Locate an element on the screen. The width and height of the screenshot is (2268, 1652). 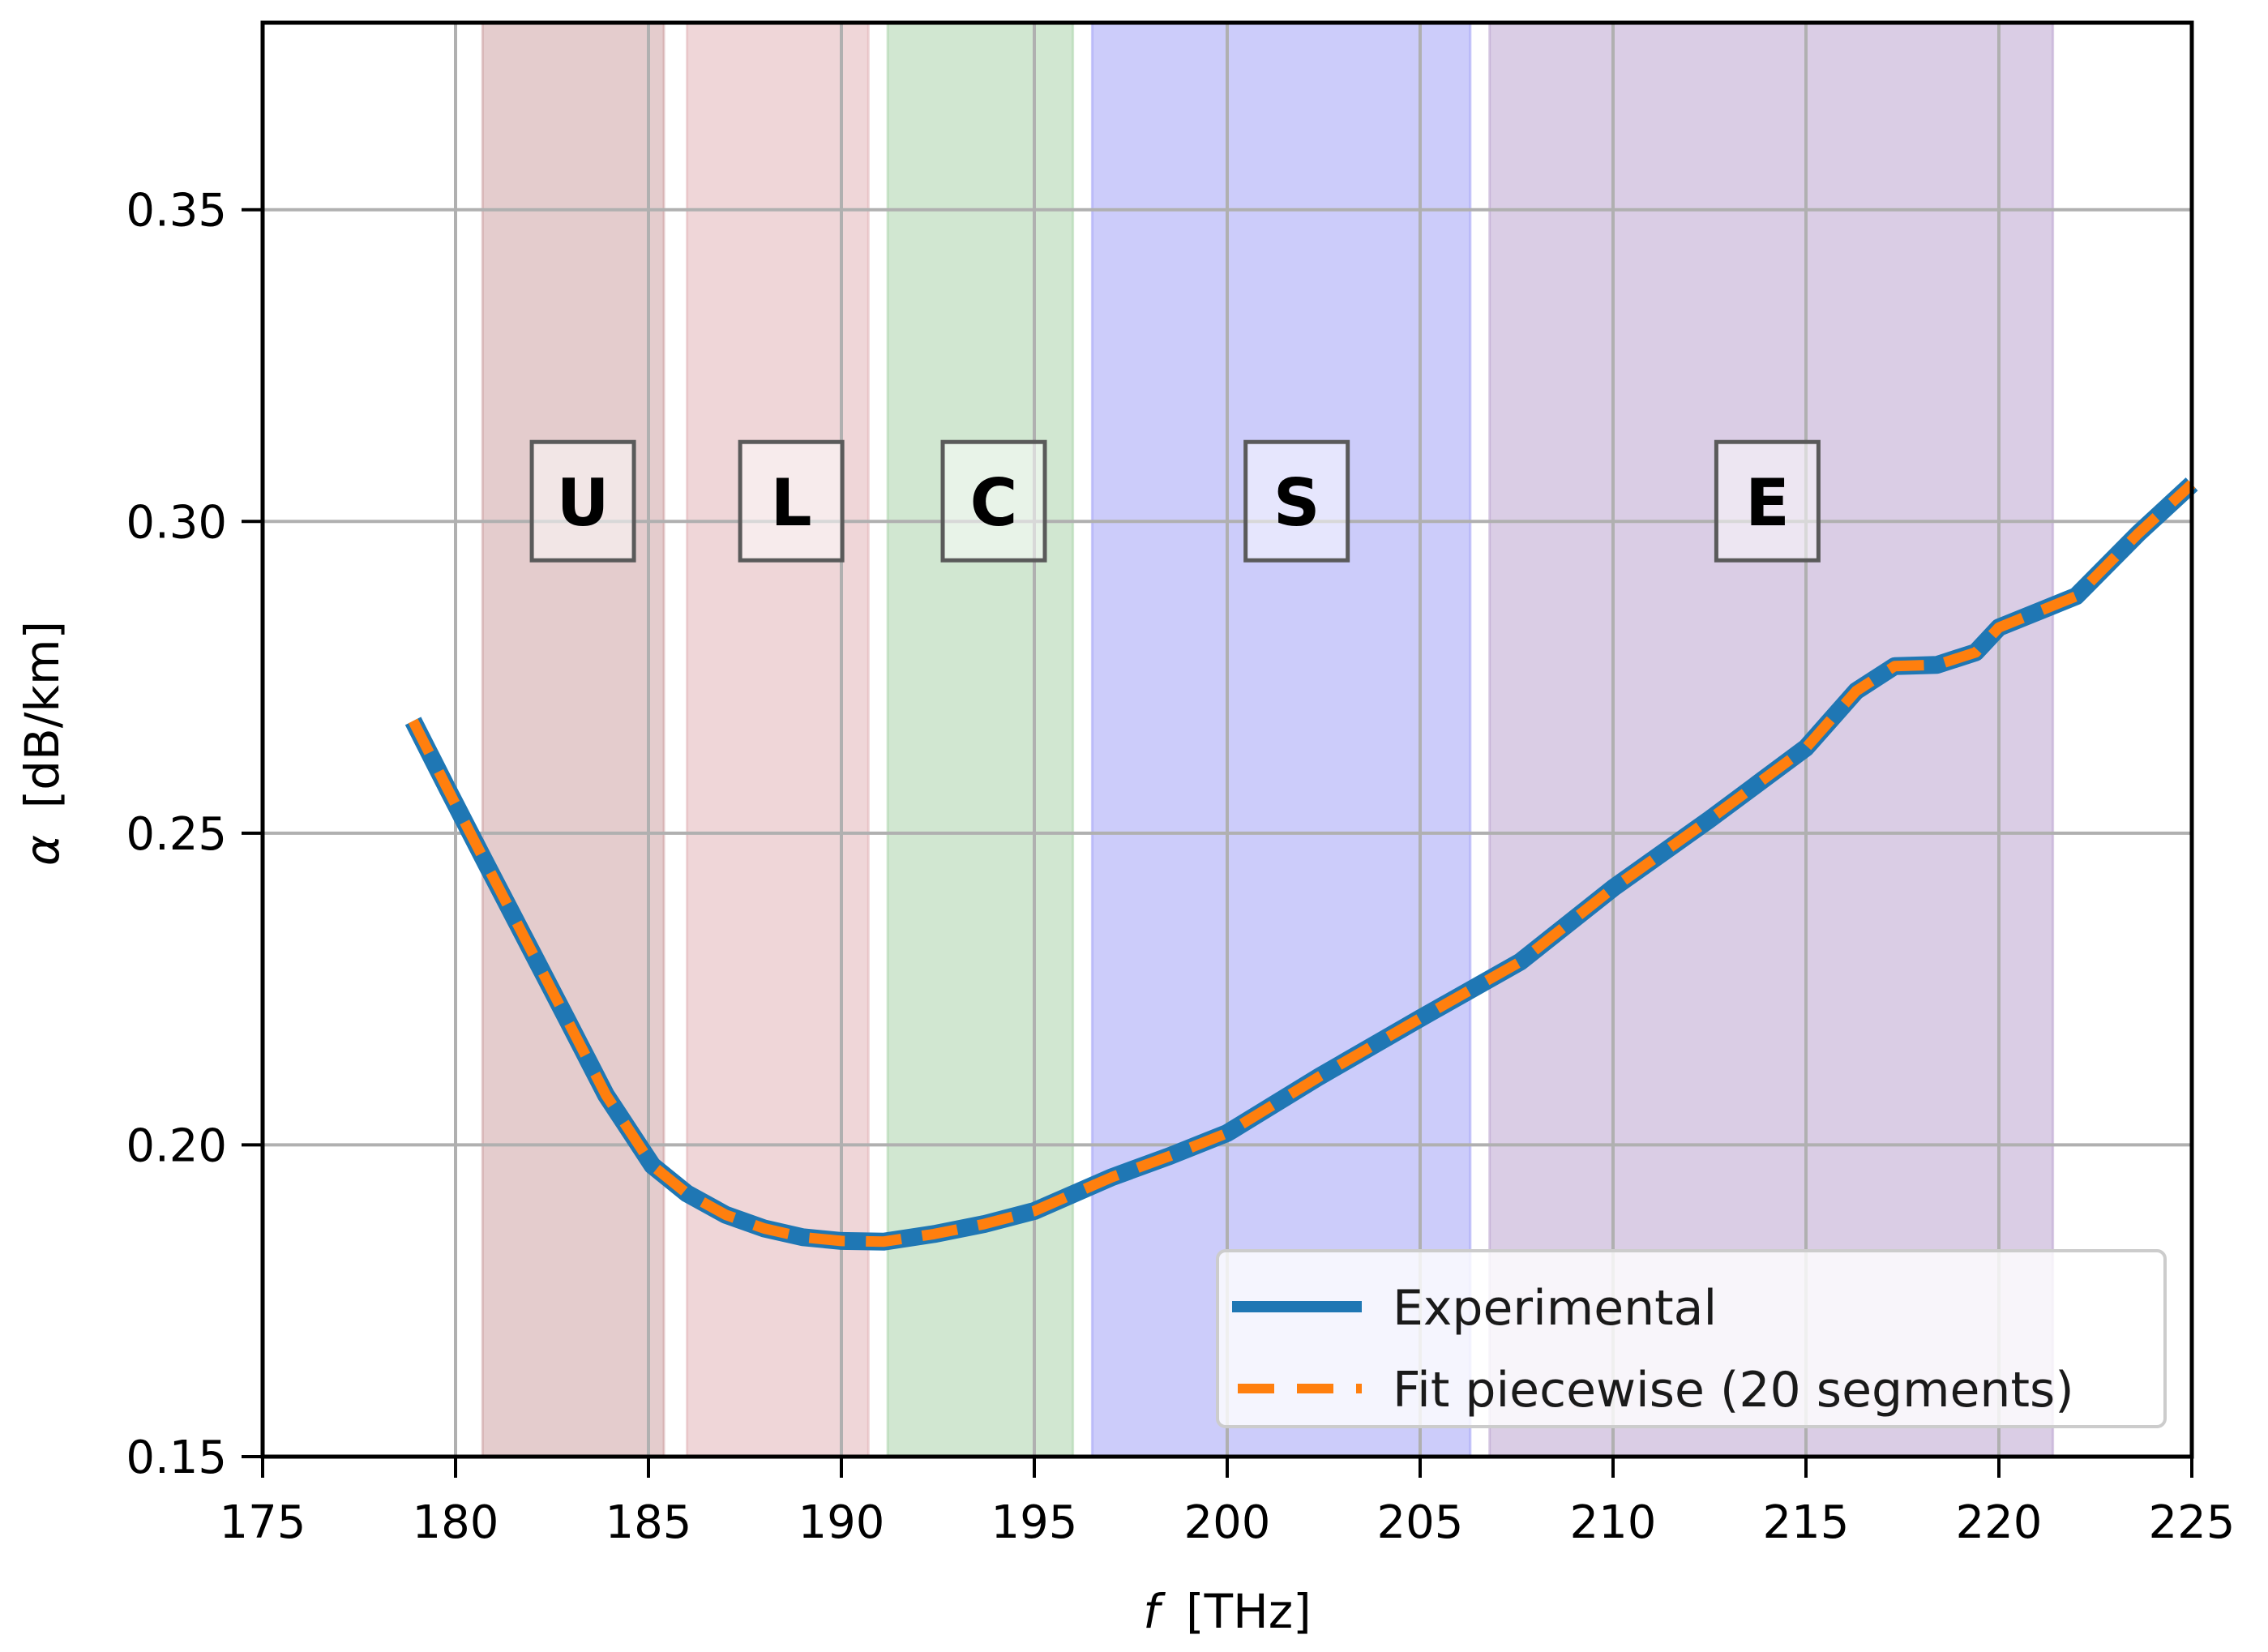
band-label-l: L is located at coordinates (791, 503).